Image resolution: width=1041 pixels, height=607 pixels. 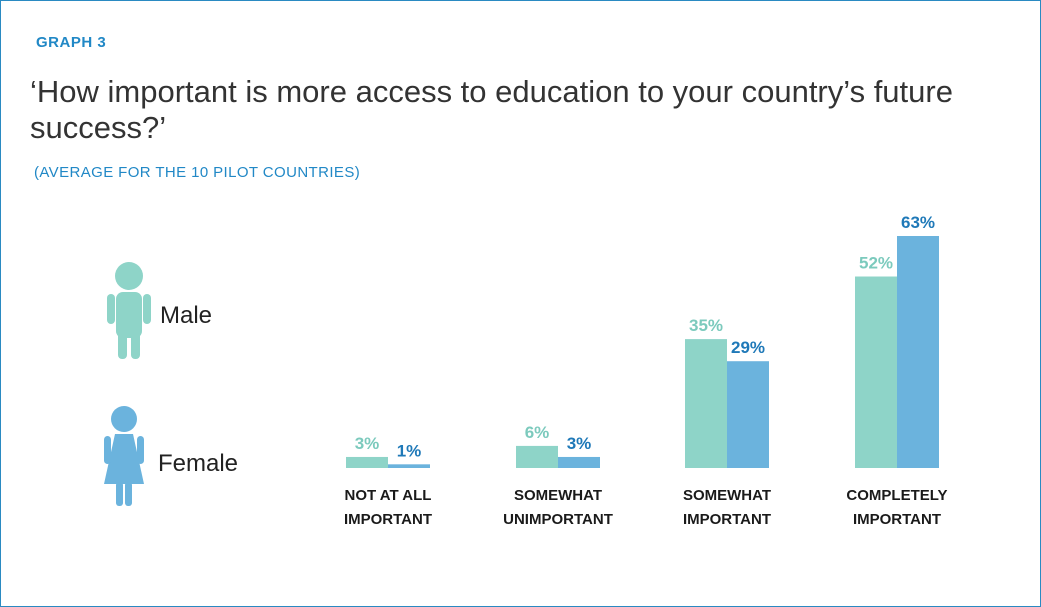 I want to click on data-label-female-1: 3%, so click(x=579, y=443).